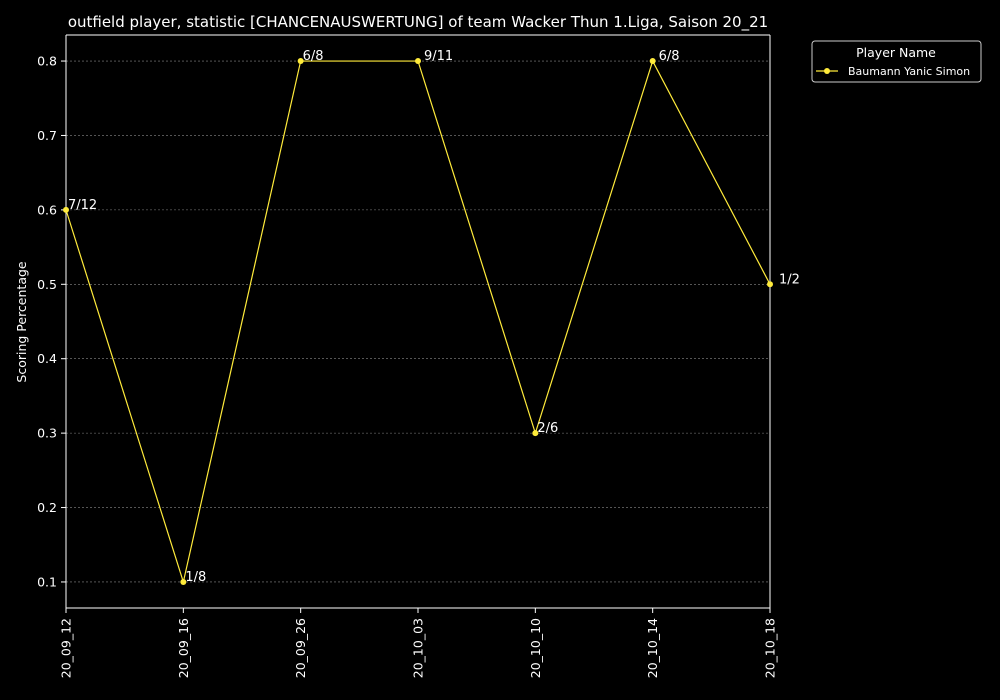 The image size is (1000, 700). What do you see at coordinates (789, 279) in the screenshot?
I see `data-label: 1/2` at bounding box center [789, 279].